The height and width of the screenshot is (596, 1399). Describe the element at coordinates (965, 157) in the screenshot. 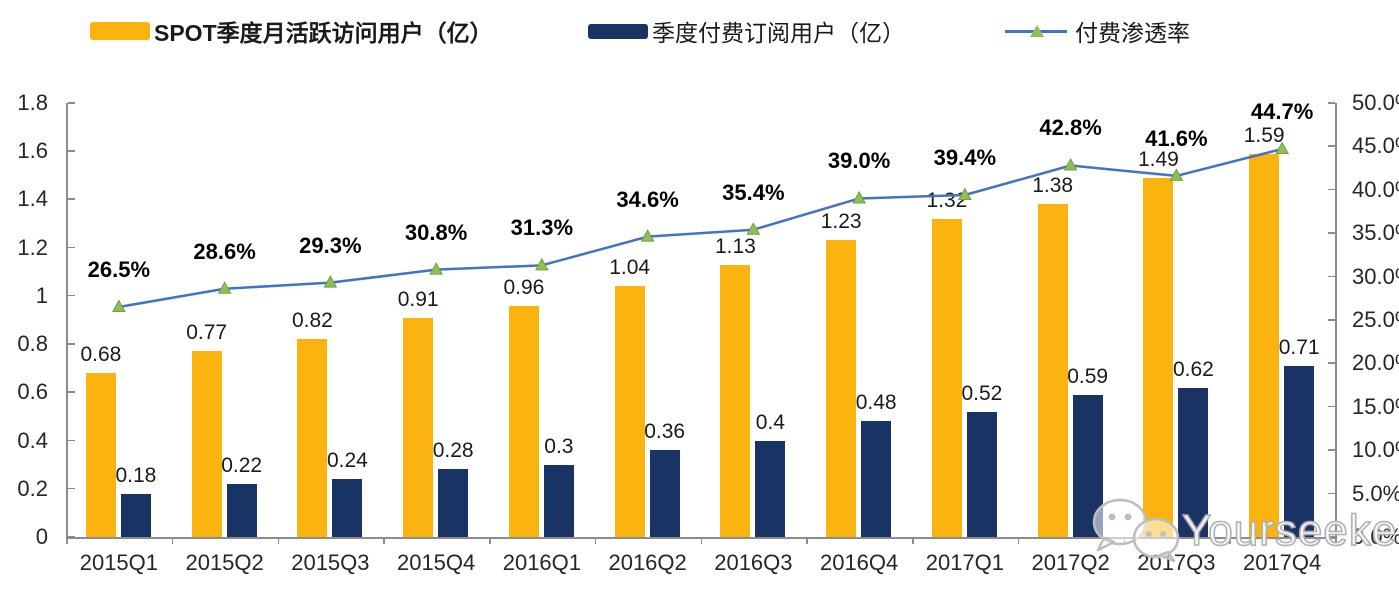

I see `penetration-rate-label: 39.4%` at that location.